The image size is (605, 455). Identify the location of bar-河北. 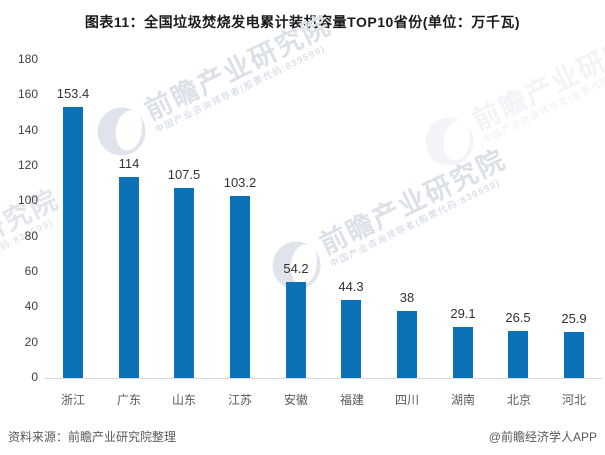
(574, 355).